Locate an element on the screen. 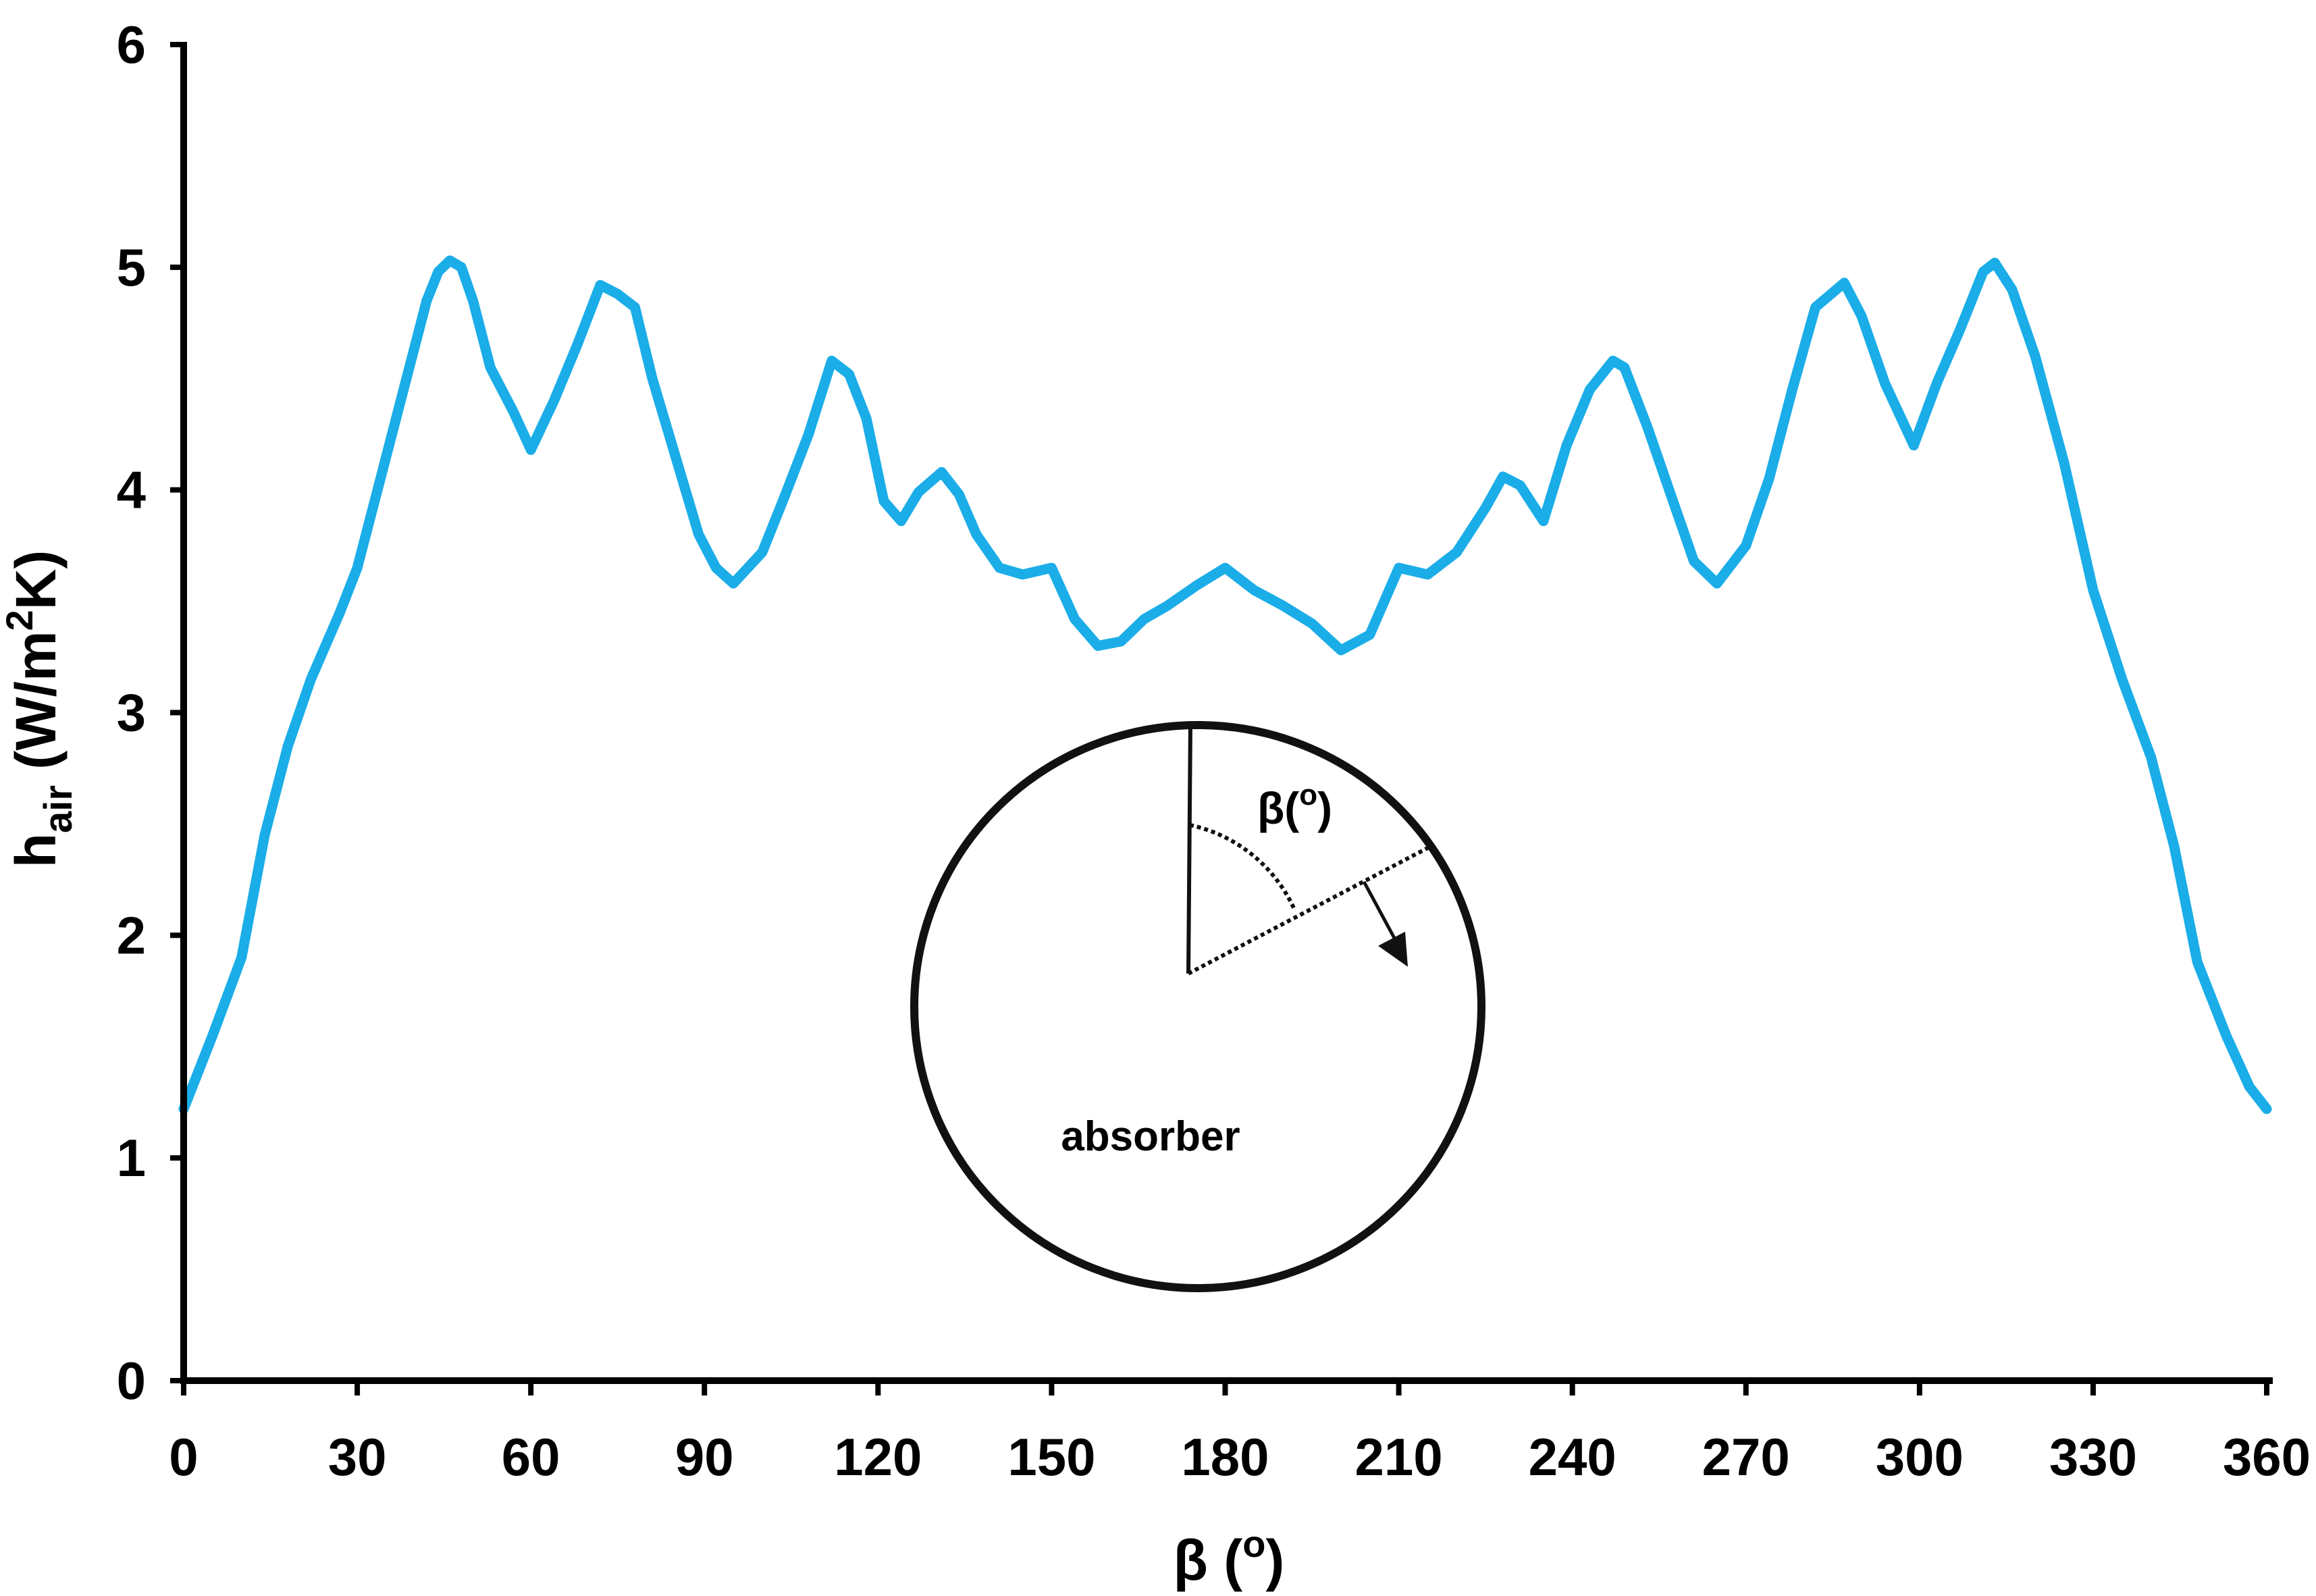  vertical-reference-line is located at coordinates (1189, 848).